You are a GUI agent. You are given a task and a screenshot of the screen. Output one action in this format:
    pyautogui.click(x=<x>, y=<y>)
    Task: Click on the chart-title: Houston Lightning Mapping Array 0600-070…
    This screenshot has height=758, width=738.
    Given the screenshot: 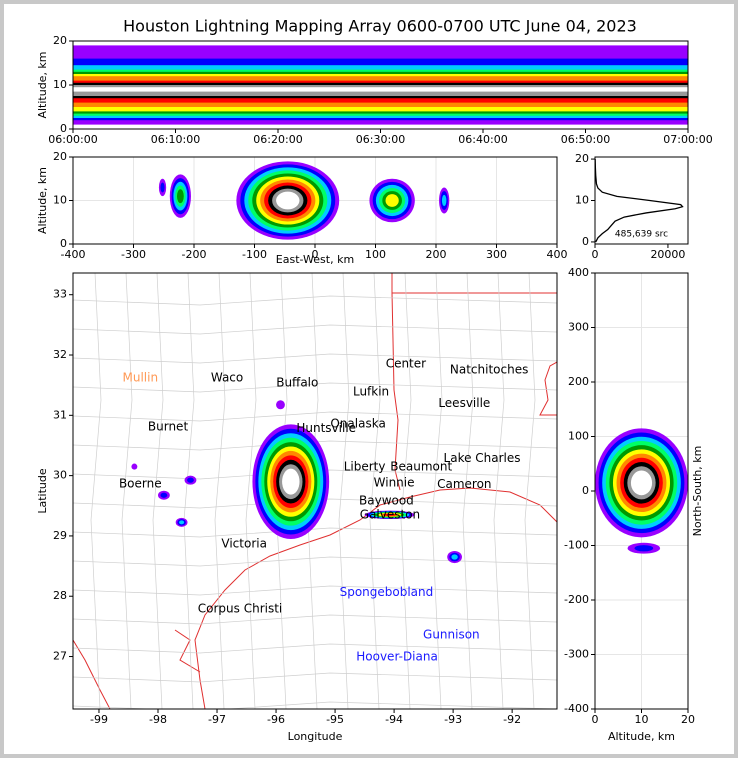 What is the action you would take?
    pyautogui.click(x=380, y=26)
    